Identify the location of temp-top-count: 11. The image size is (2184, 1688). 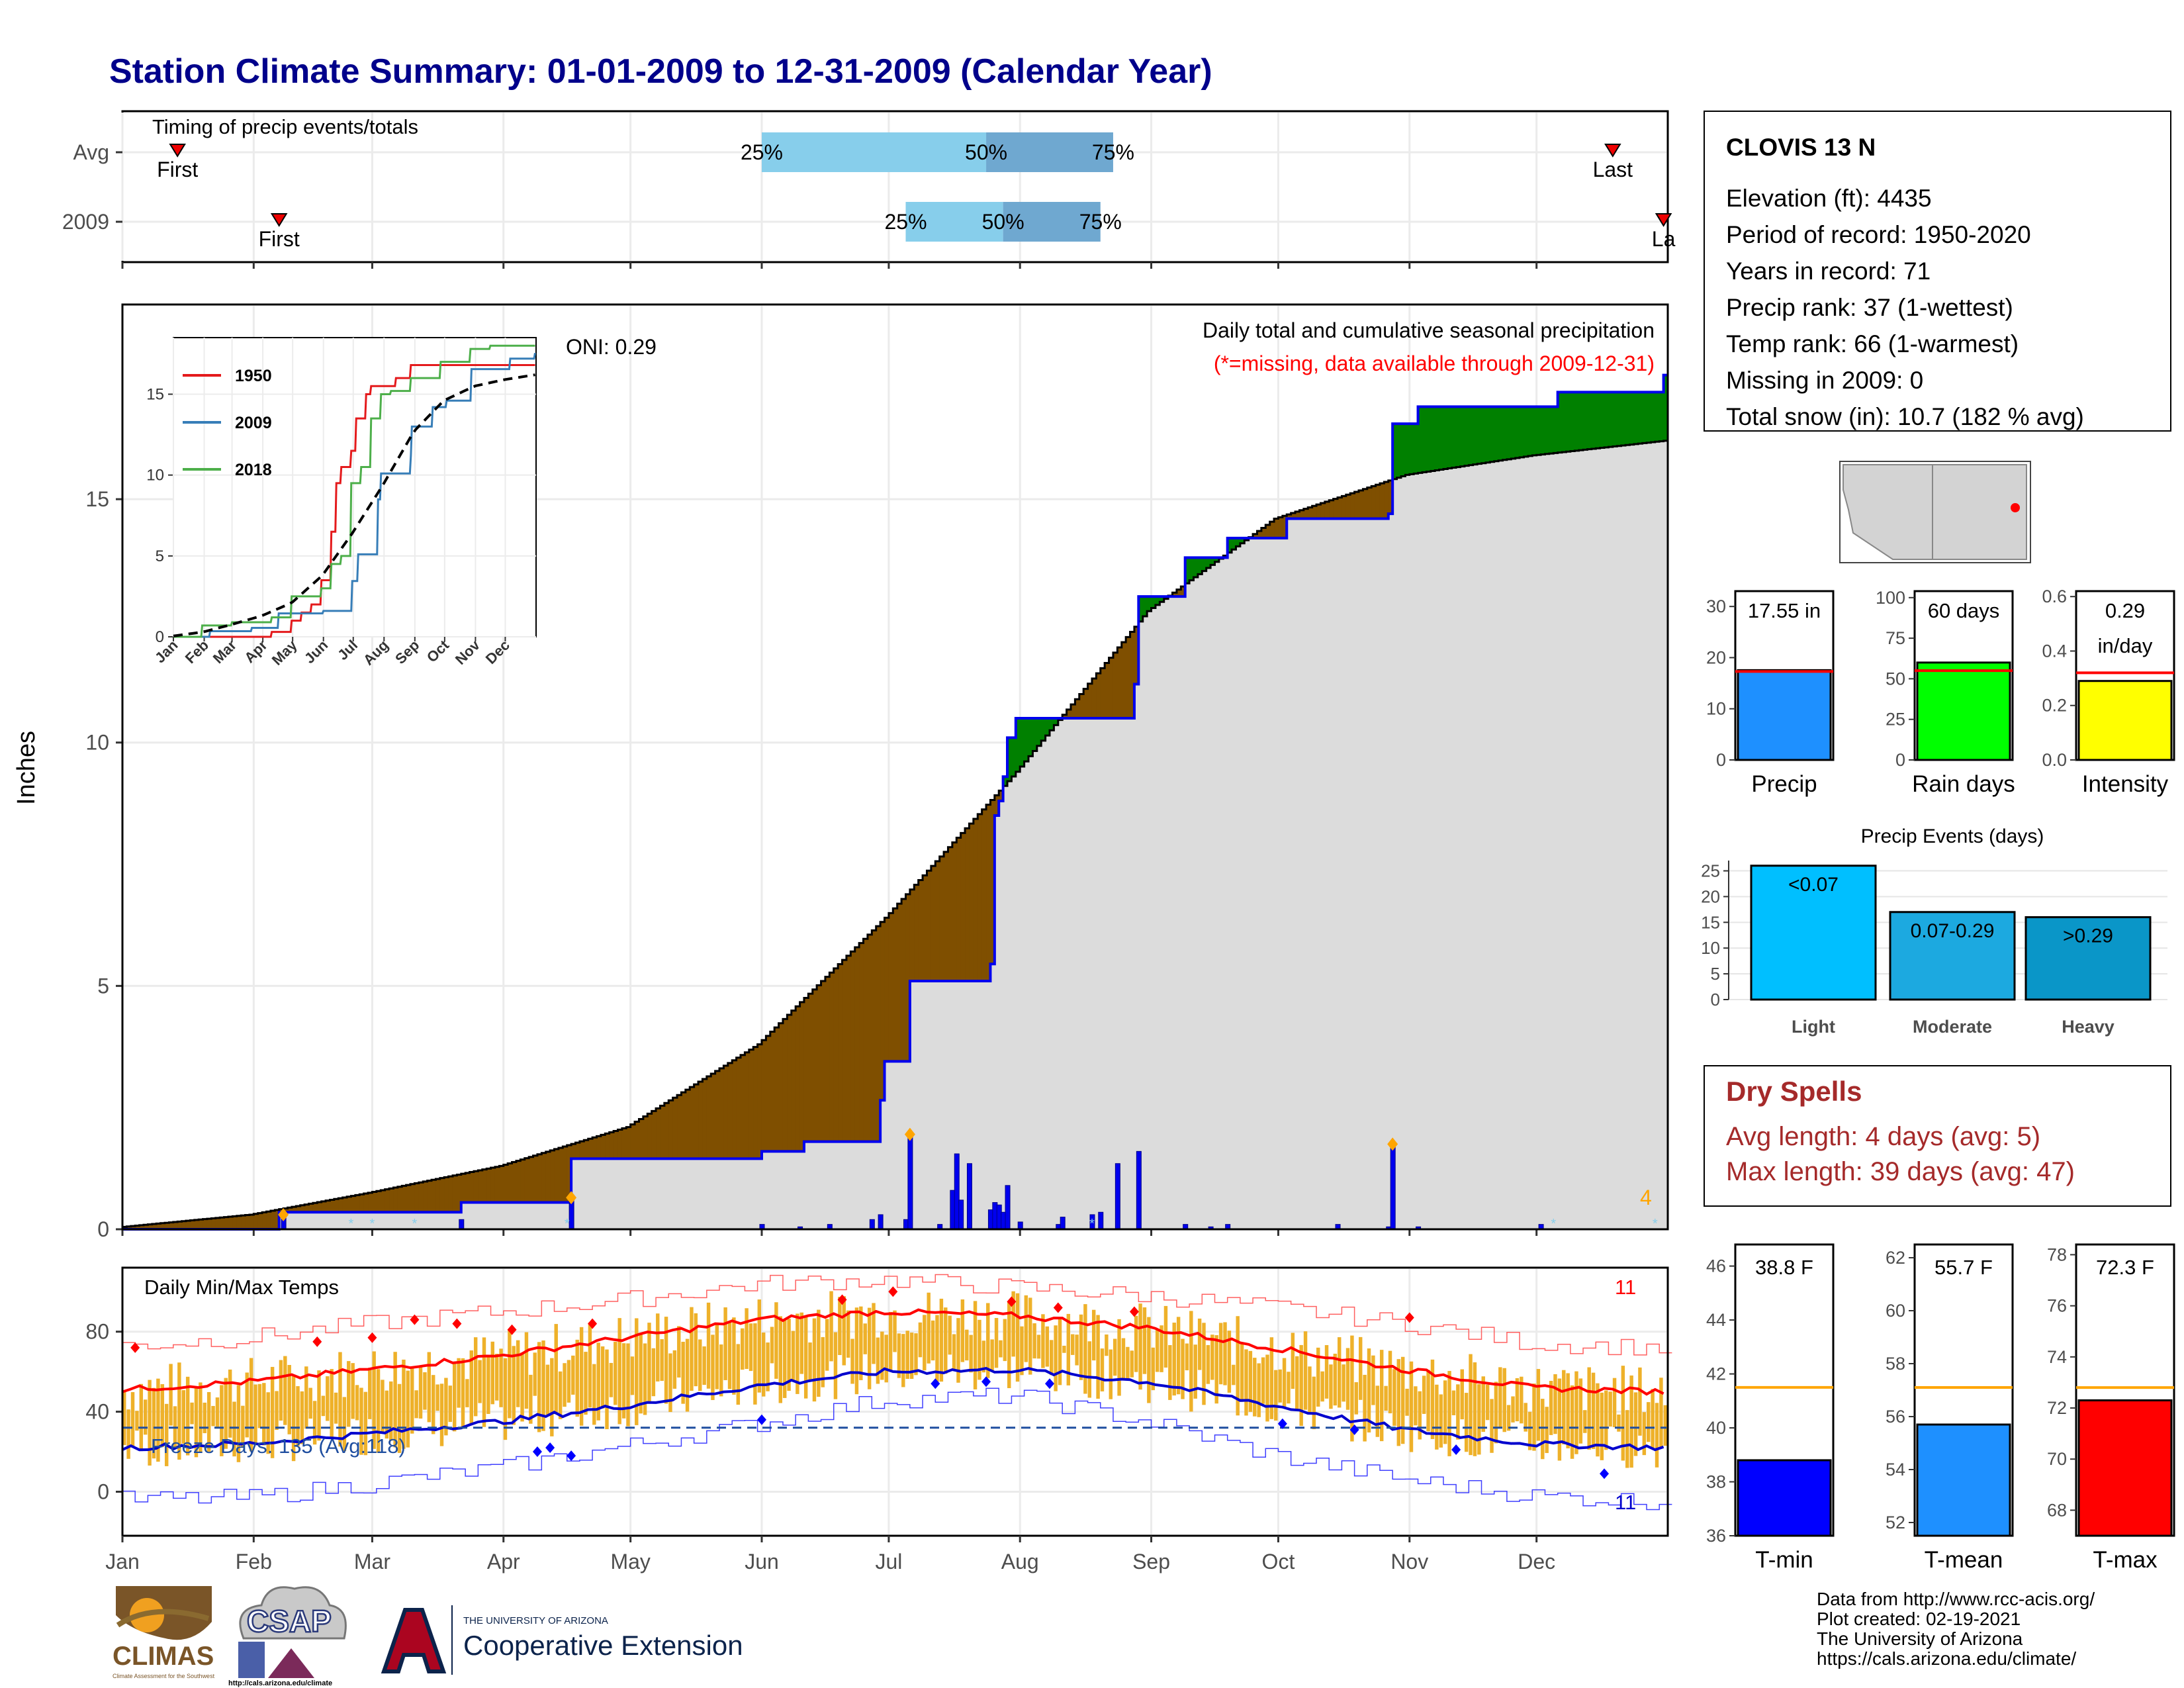
(1625, 1287).